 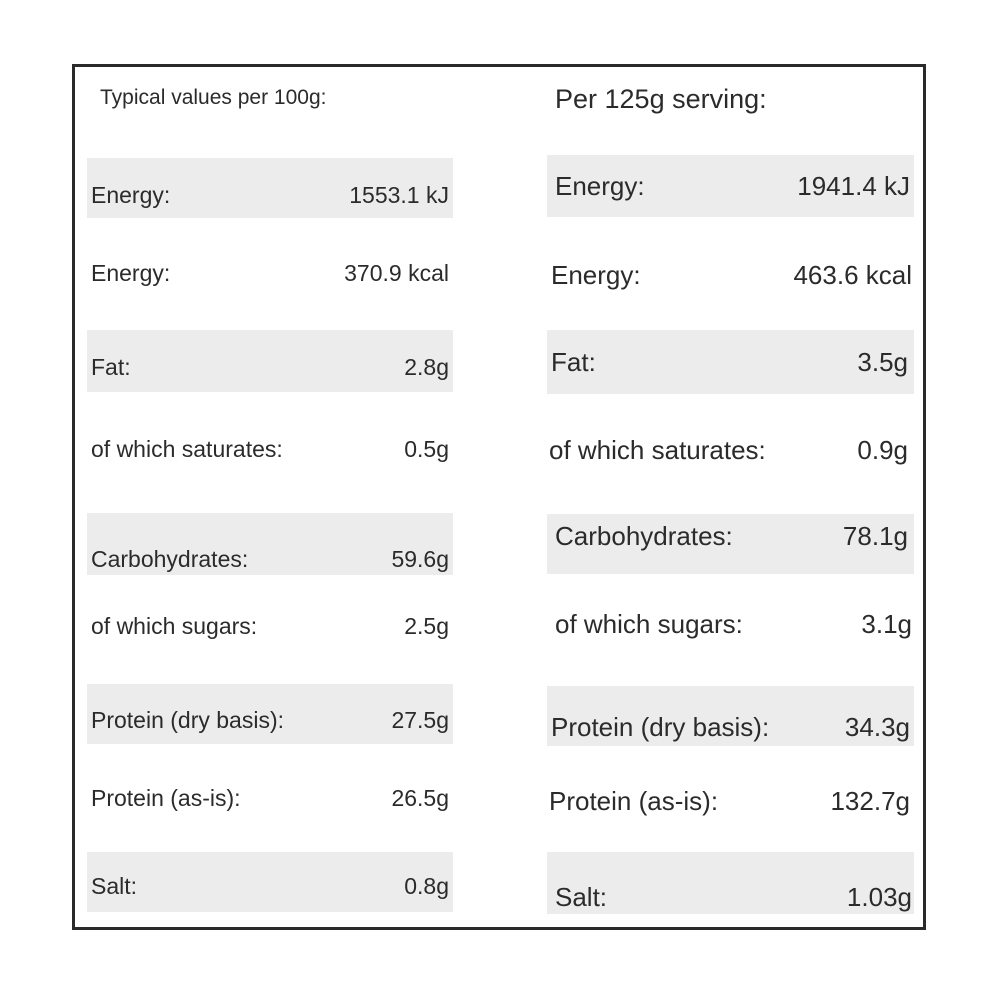 I want to click on per-100g-heading: Typical values per 100g:, so click(x=213, y=97).